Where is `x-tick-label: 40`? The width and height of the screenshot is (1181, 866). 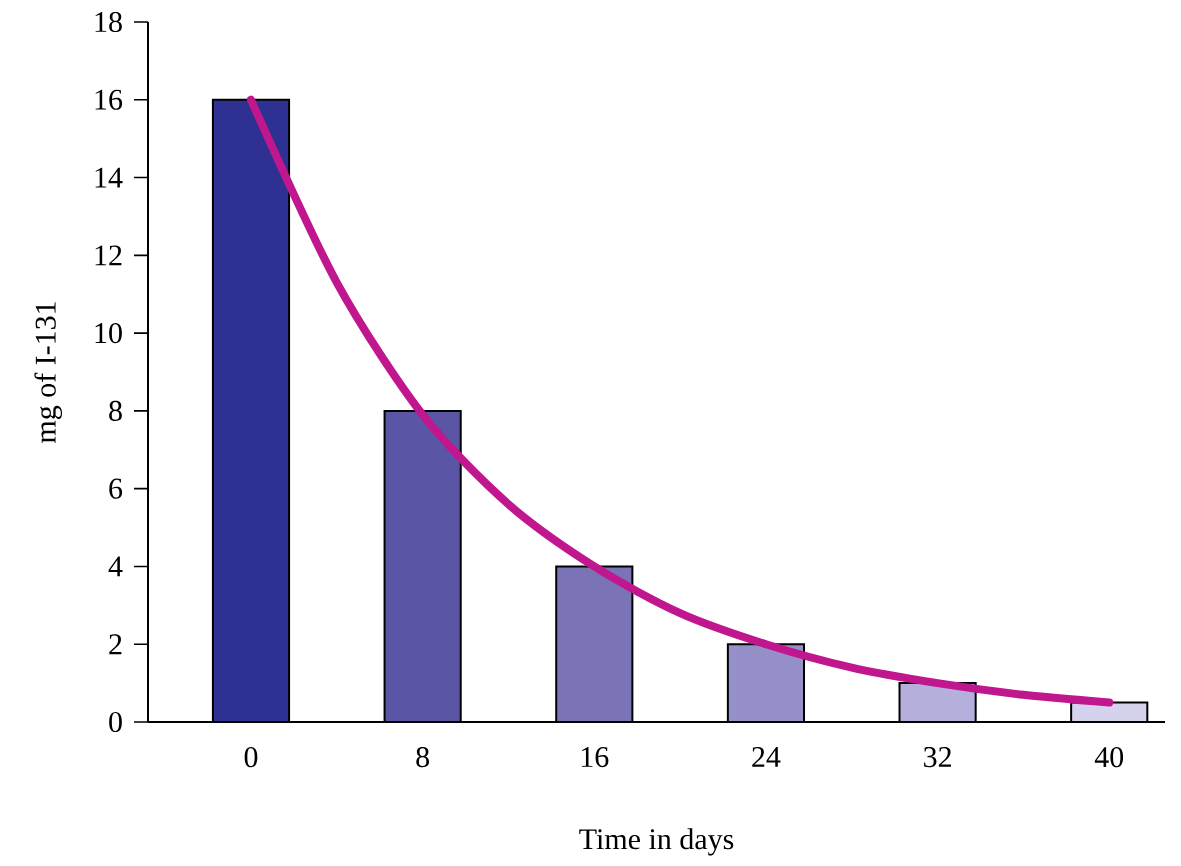 x-tick-label: 40 is located at coordinates (1109, 757).